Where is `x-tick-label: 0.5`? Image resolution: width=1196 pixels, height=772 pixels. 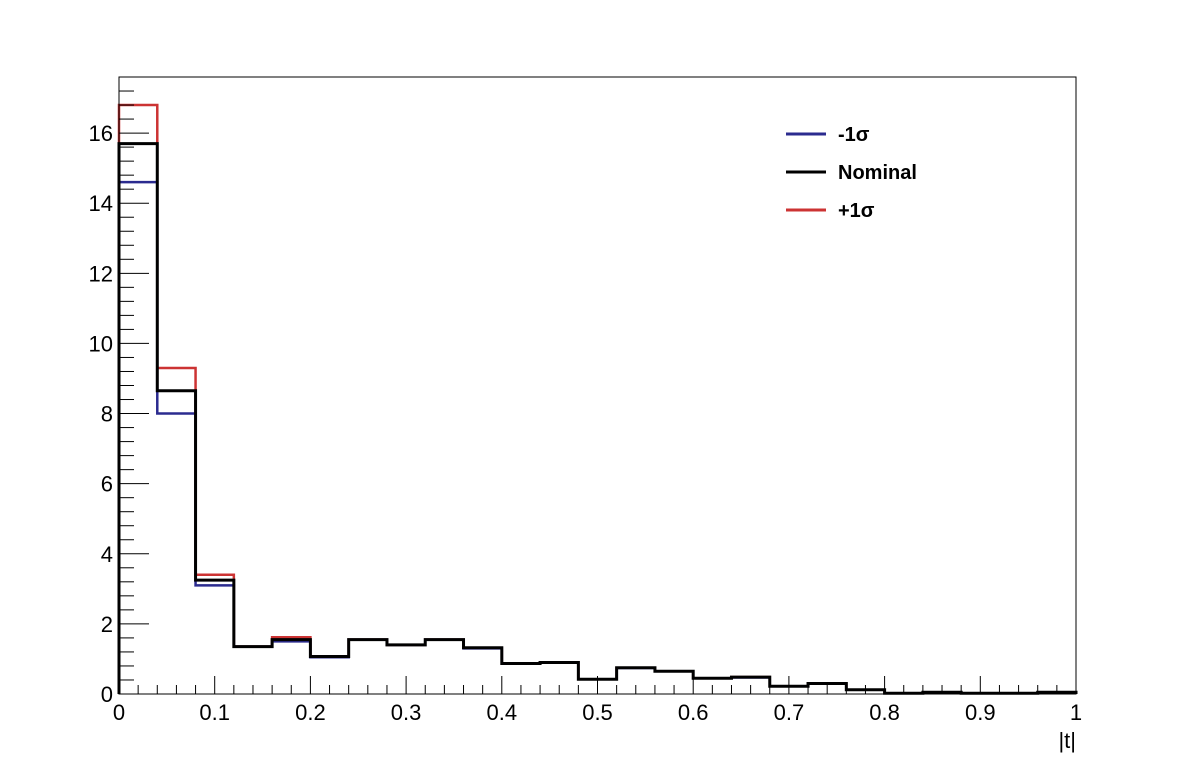 x-tick-label: 0.5 is located at coordinates (597, 712).